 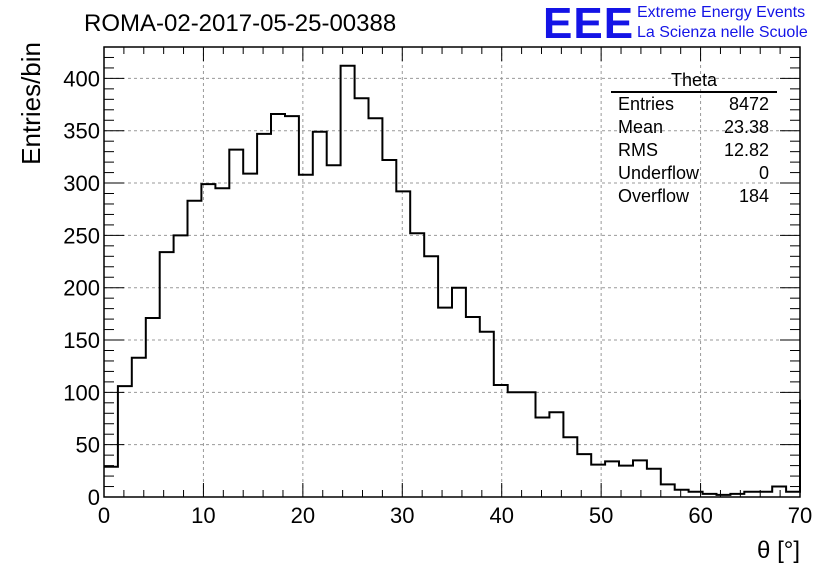 I want to click on x-tick-label: 20, so click(x=303, y=515).